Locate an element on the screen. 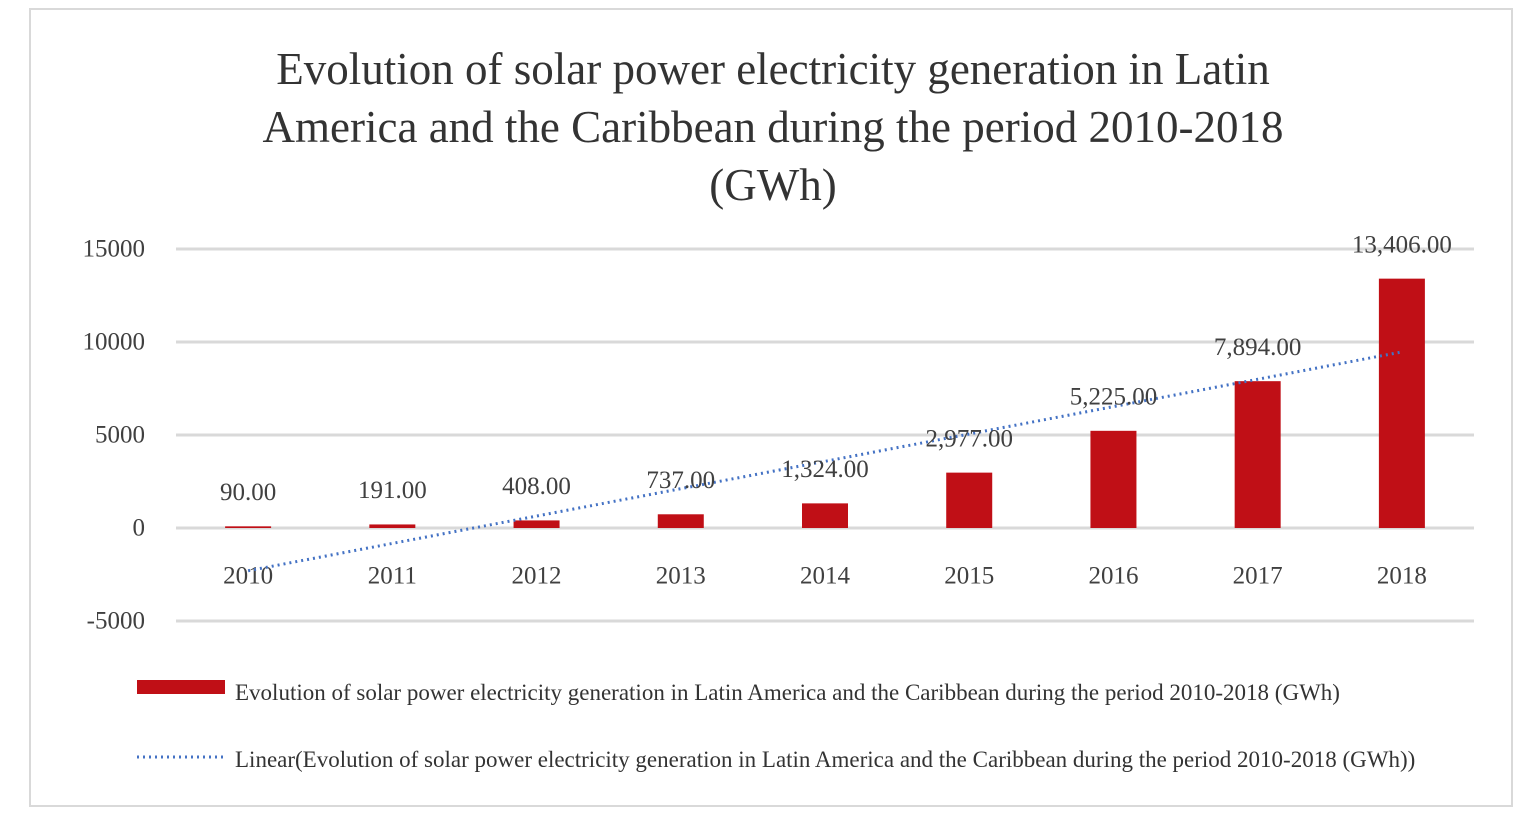  x-tick-label: 2014 is located at coordinates (825, 576).